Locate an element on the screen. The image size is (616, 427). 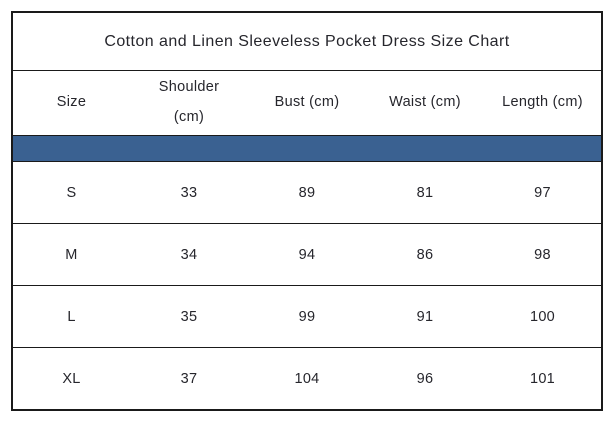
value-cell-waist: 91 is located at coordinates (425, 316).